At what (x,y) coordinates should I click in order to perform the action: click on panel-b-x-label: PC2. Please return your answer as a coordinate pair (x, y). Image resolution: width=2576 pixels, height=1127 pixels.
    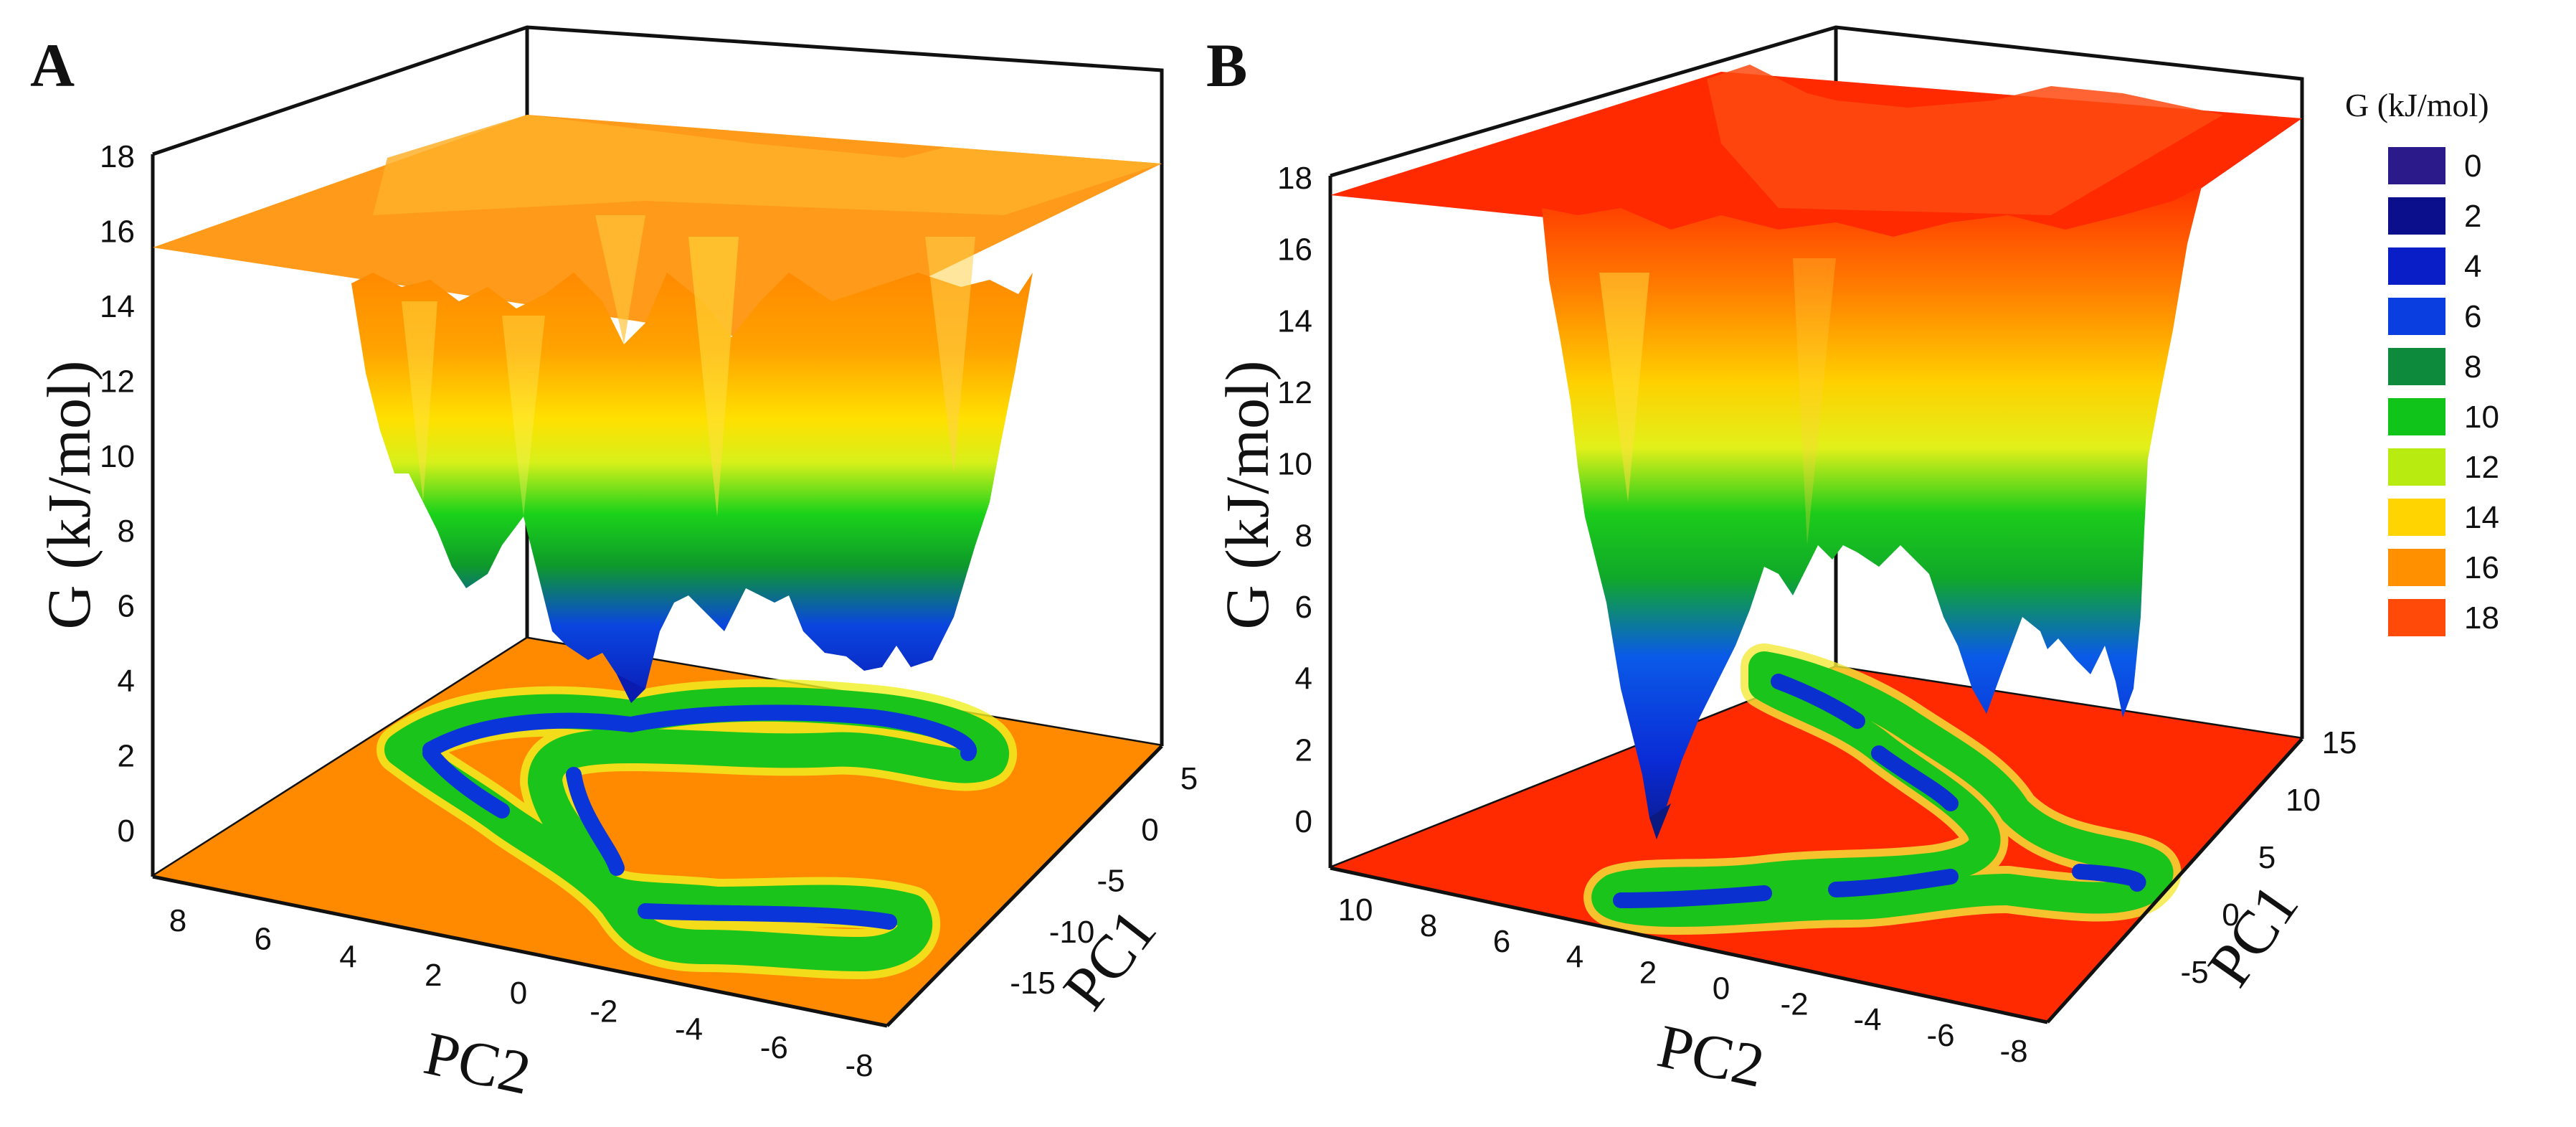
    Looking at the image, I should click on (1711, 1055).